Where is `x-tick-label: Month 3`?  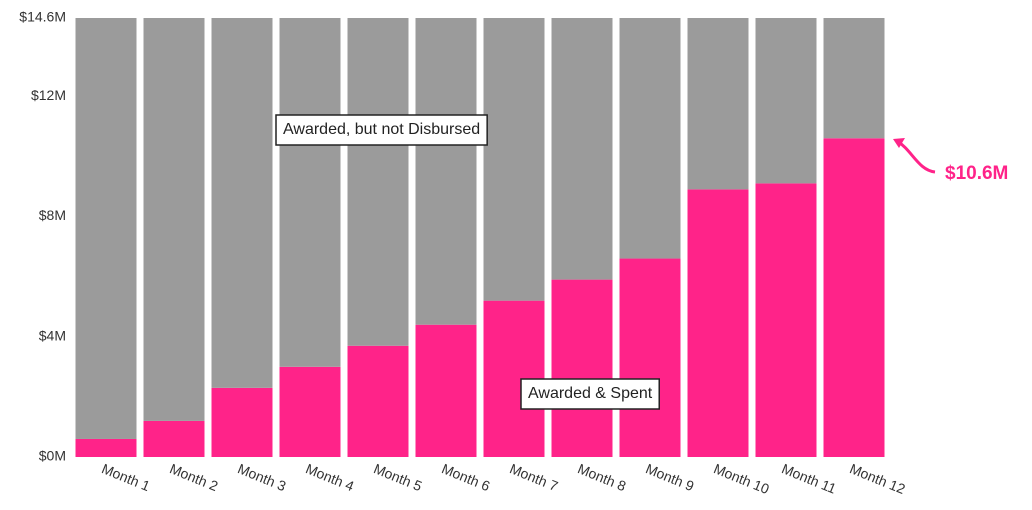 x-tick-label: Month 3 is located at coordinates (261, 477).